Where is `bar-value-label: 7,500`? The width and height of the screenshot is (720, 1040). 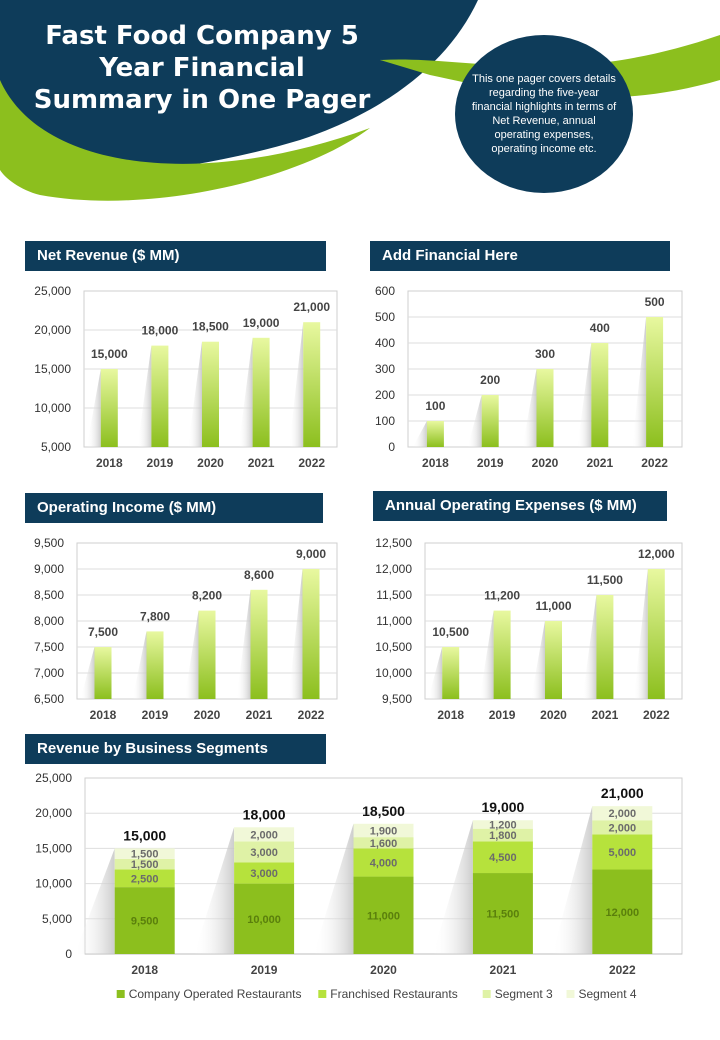 bar-value-label: 7,500 is located at coordinates (103, 632).